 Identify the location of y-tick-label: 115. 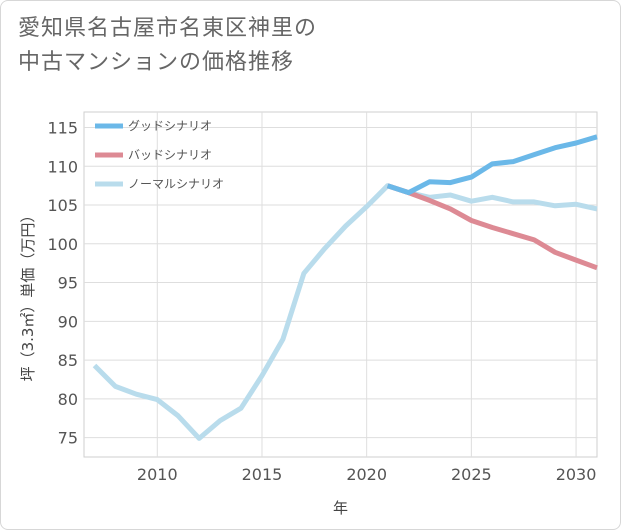
(62, 128).